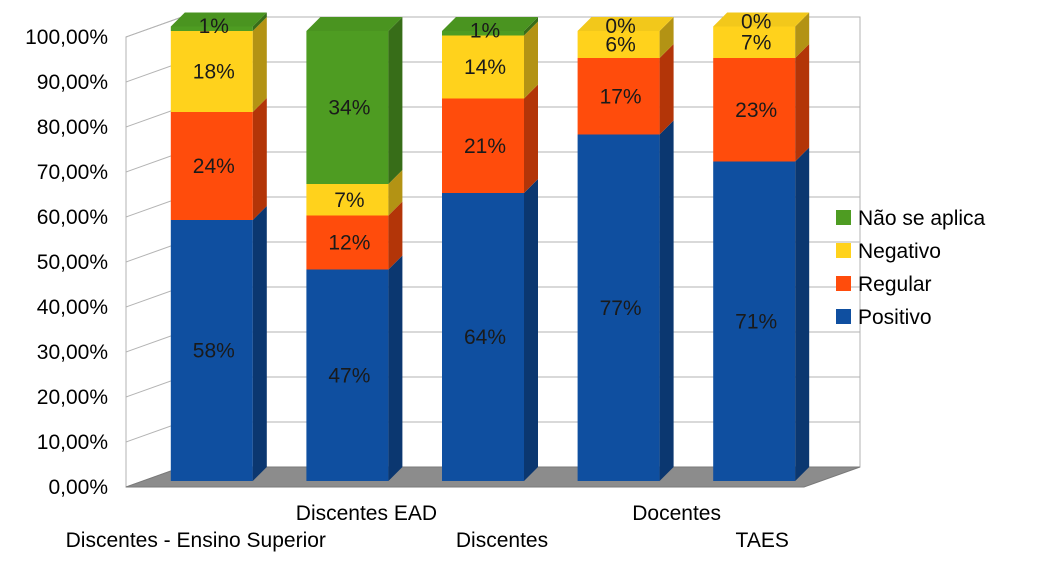 Image resolution: width=1037 pixels, height=561 pixels. Describe the element at coordinates (621, 308) in the screenshot. I see `data-label: 77%` at that location.